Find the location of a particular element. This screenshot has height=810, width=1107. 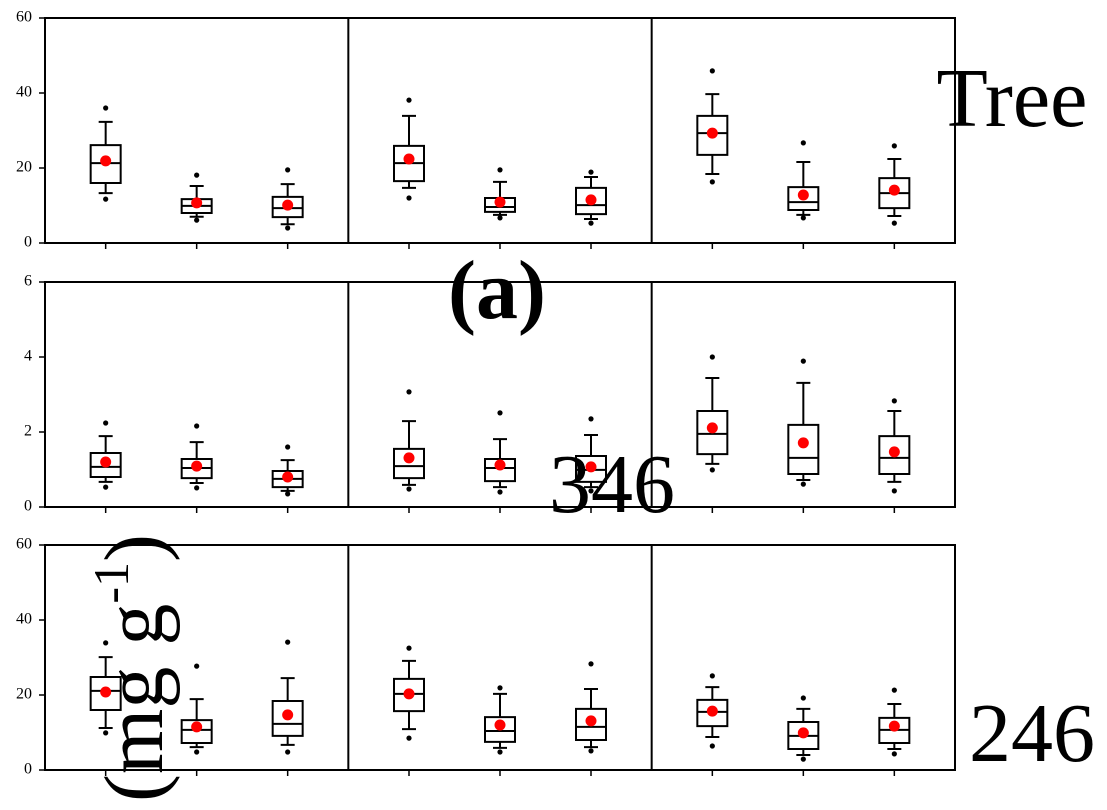

y-tick-label: 4 is located at coordinates (28, 356).